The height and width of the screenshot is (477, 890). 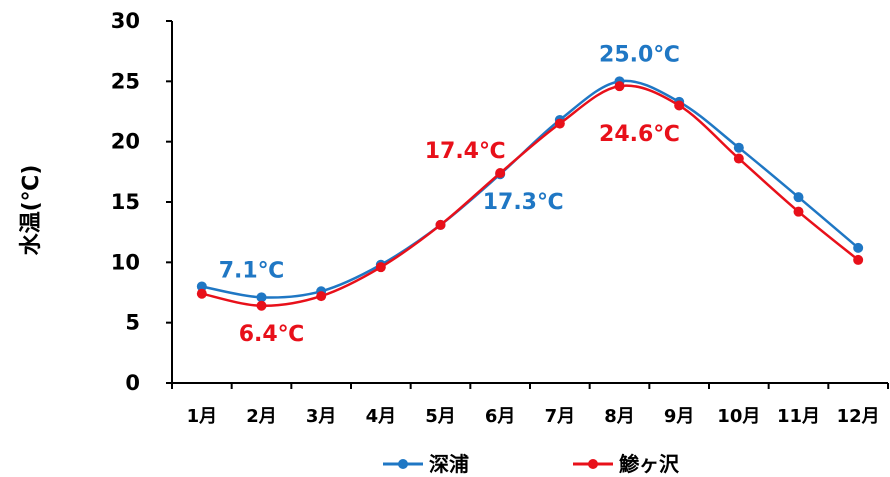 I want to click on x-tick-label: 8月, so click(x=619, y=416).